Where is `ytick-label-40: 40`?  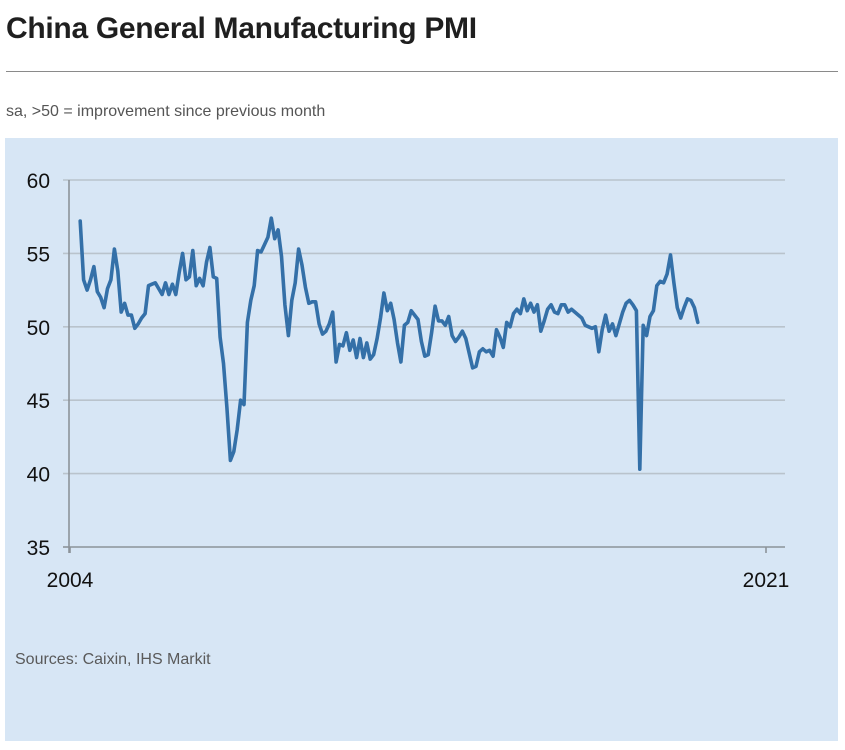
ytick-label-40: 40 is located at coordinates (38, 475).